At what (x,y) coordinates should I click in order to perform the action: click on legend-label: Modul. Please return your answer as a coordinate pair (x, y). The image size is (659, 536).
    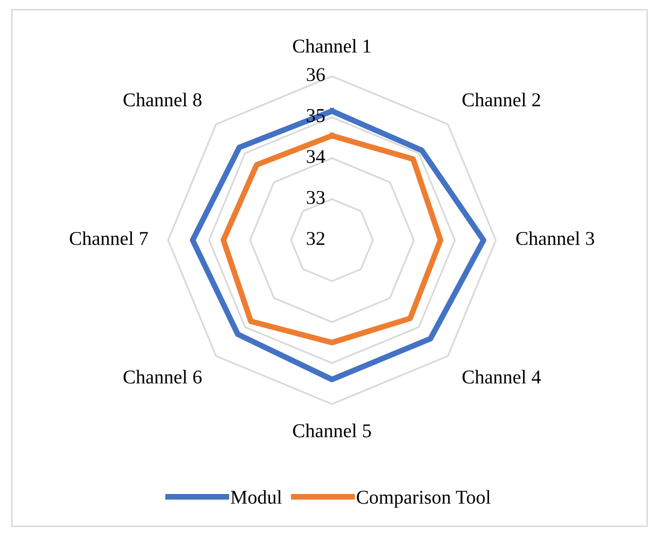
    Looking at the image, I should click on (256, 497).